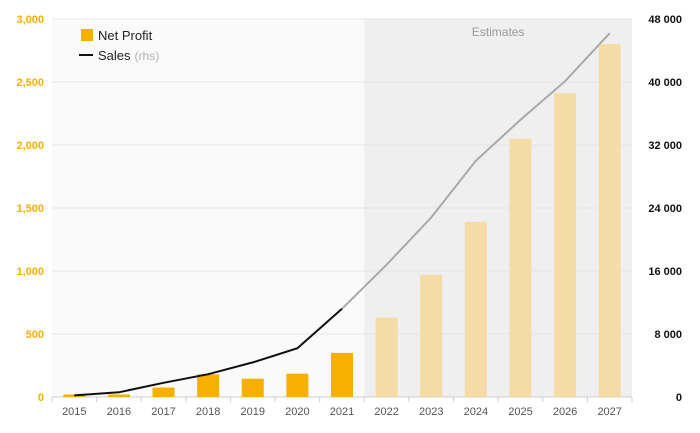 The width and height of the screenshot is (700, 433). What do you see at coordinates (342, 374) in the screenshot?
I see `bar-net-profit-2021` at bounding box center [342, 374].